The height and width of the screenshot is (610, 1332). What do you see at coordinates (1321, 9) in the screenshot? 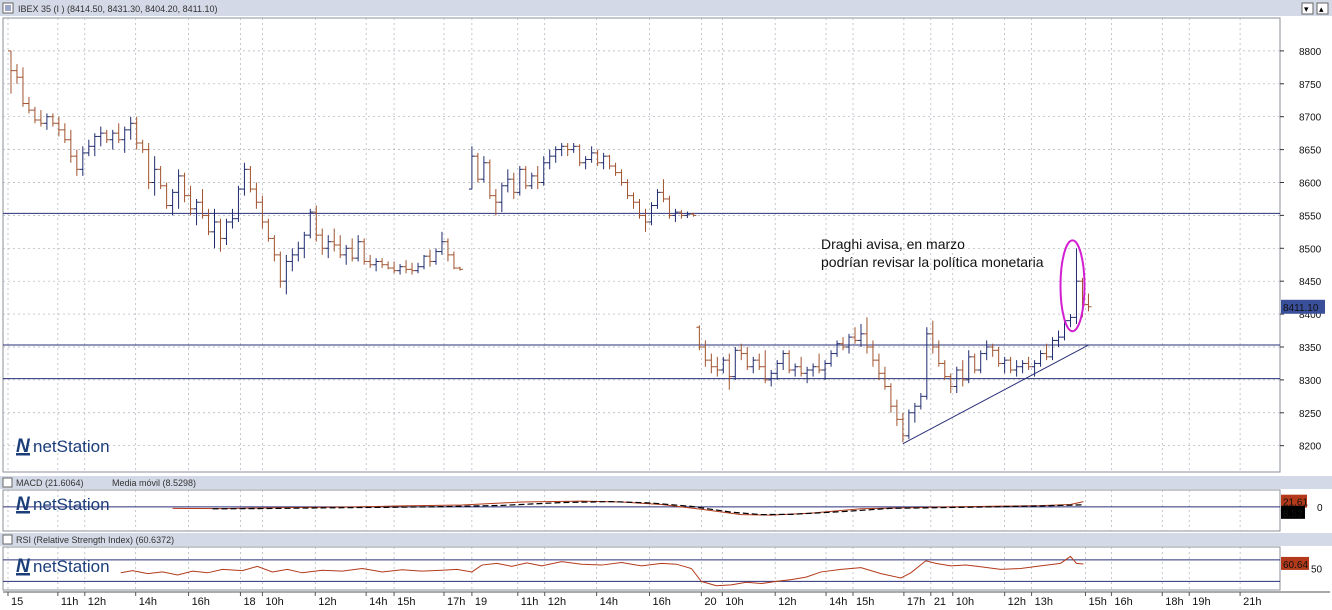
I see `maximize-icon: ▴` at bounding box center [1321, 9].